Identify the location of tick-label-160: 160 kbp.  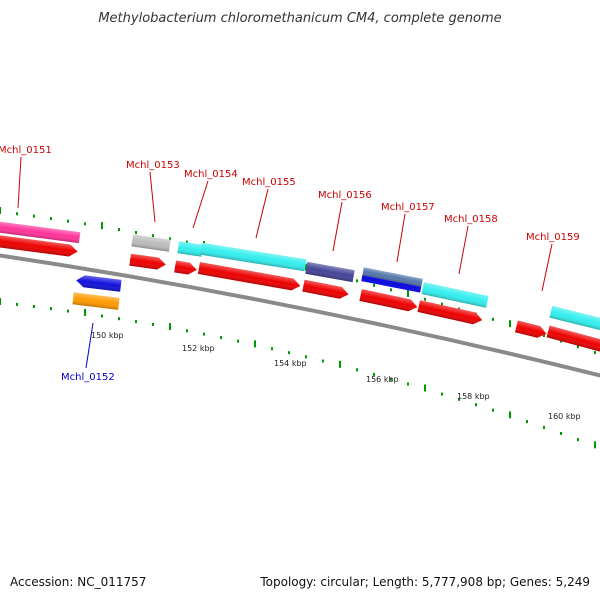
(564, 416).